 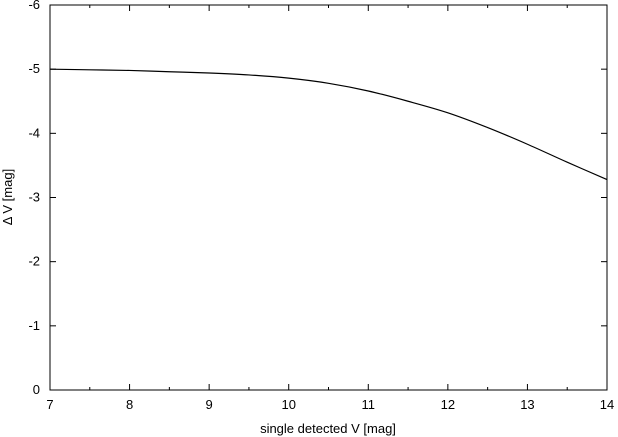 What do you see at coordinates (34, 325) in the screenshot?
I see `y-tick-label: -1` at bounding box center [34, 325].